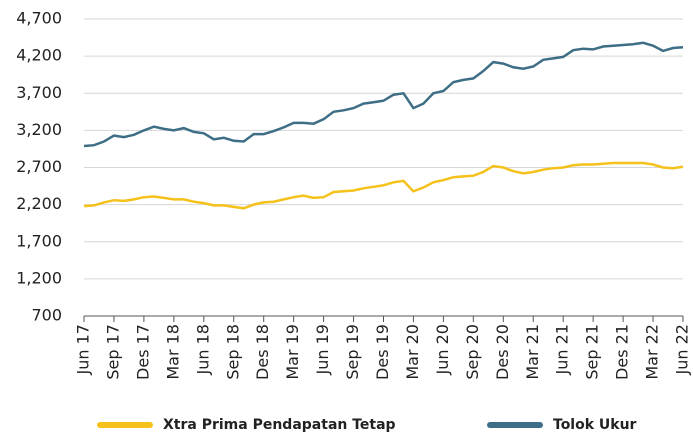 This screenshot has width=693, height=438. I want to click on x-tick-label: Des 20, so click(502, 352).